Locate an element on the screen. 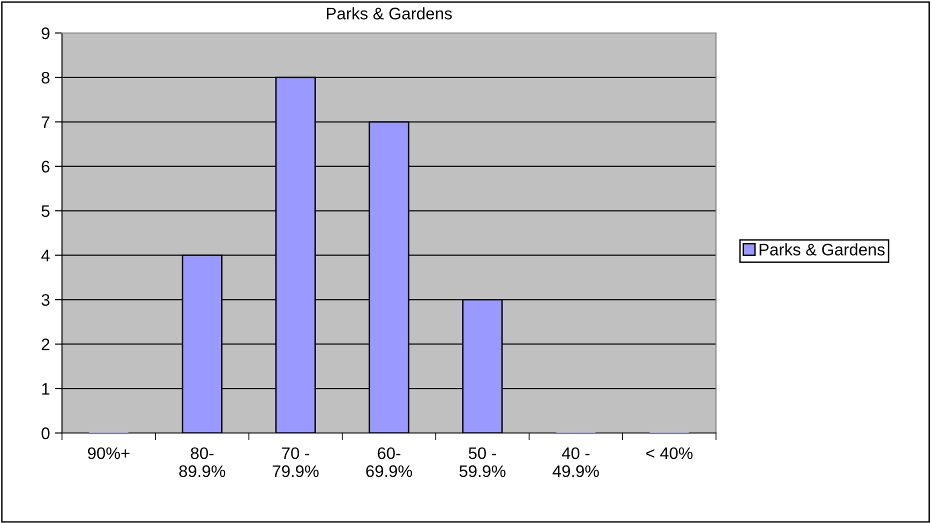 The image size is (932, 523). x-tick-label: 70 - 79.9% is located at coordinates (295, 462).